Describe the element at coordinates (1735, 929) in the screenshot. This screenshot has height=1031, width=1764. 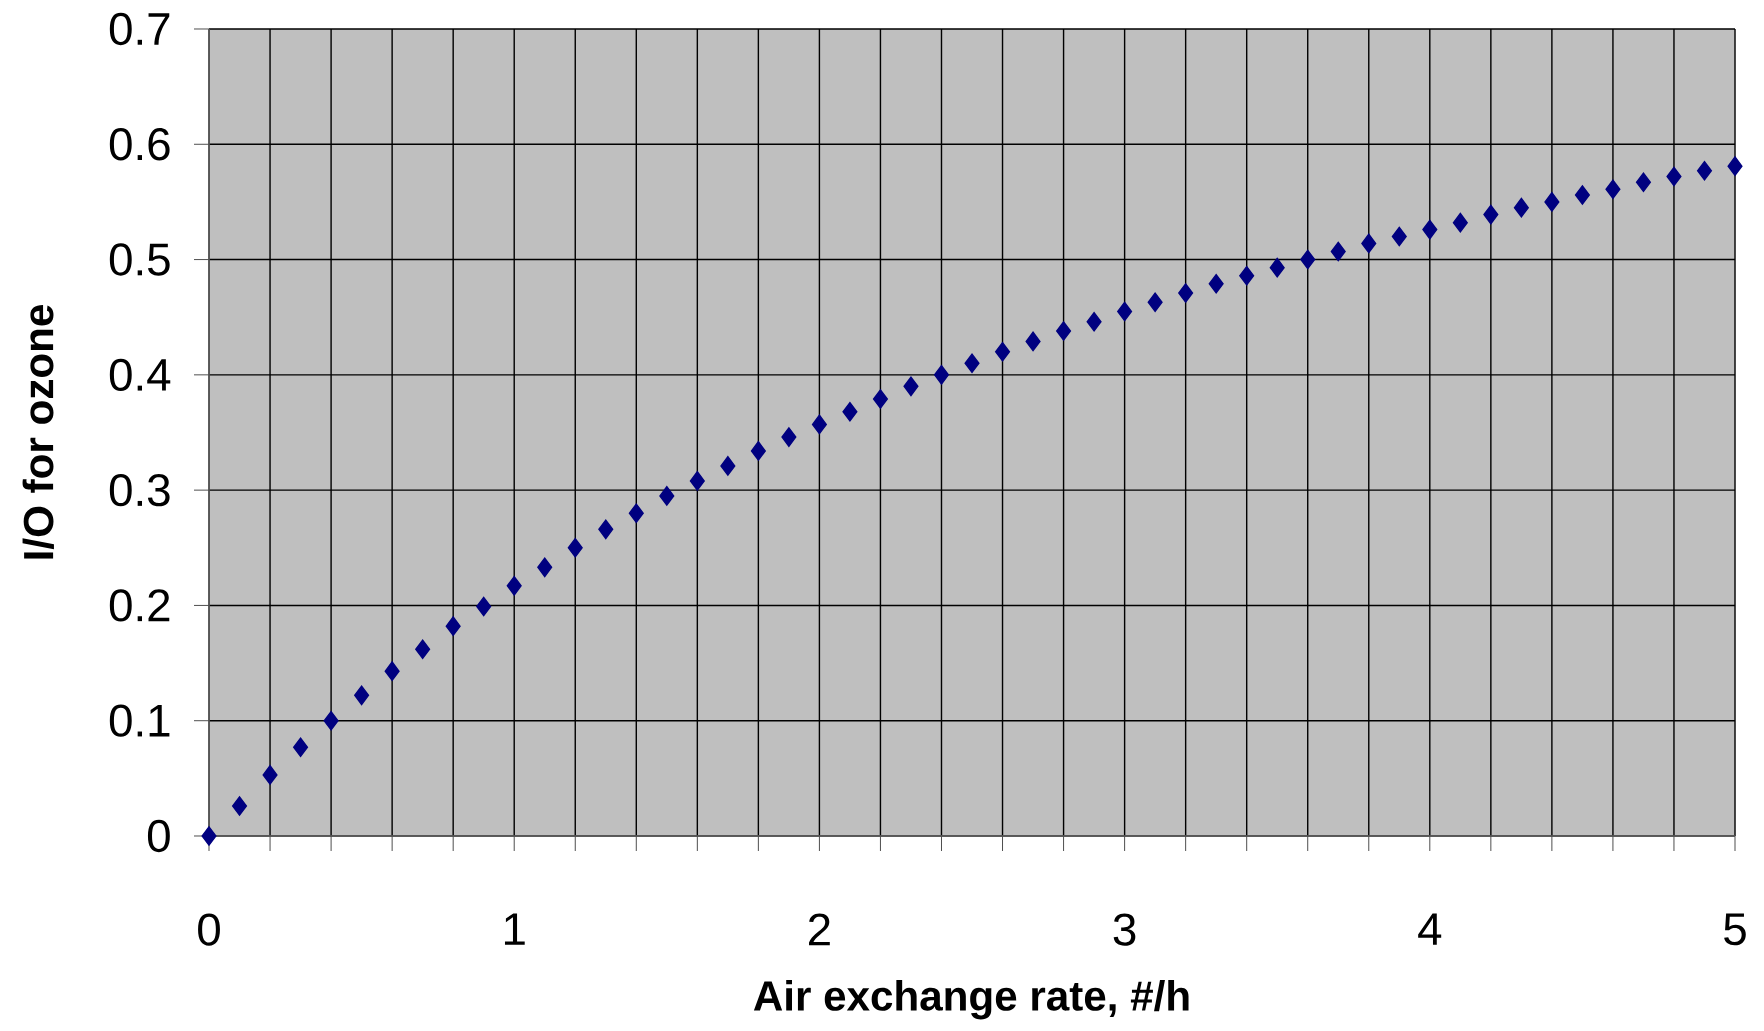
I see `x-tick-label: 5` at that location.